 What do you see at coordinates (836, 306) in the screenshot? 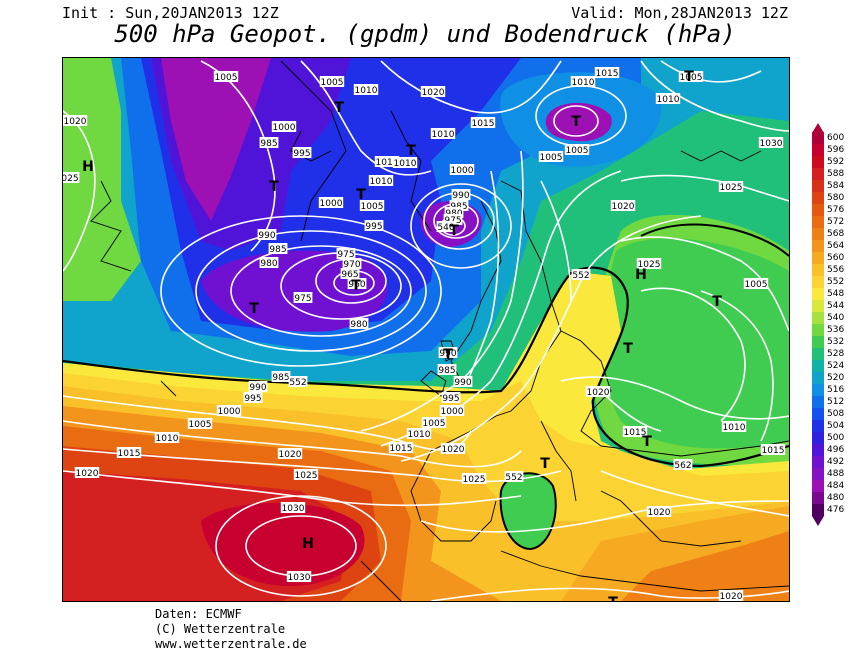
I see `legend-value: 544` at bounding box center [836, 306].